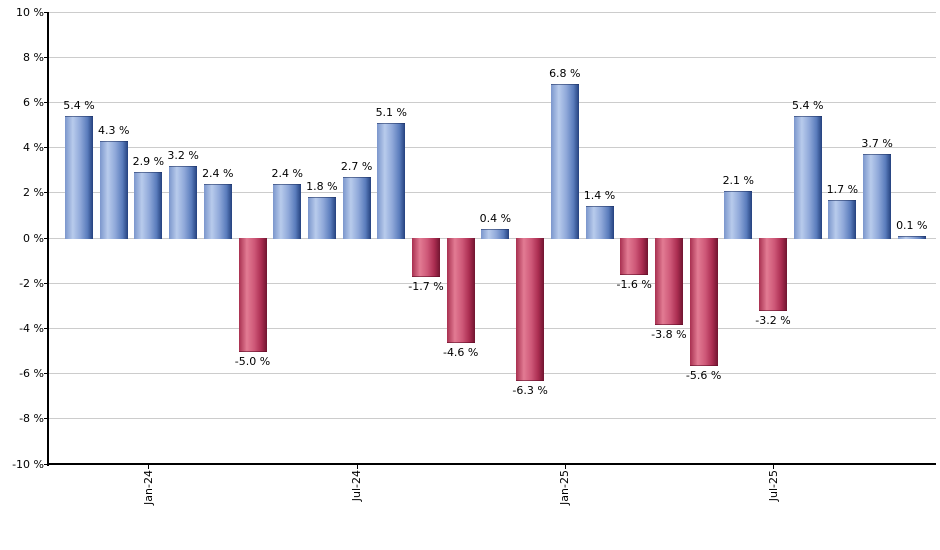 This screenshot has width=940, height=550. Describe the element at coordinates (599, 196) in the screenshot. I see `bar-value-label: 1.4 %` at that location.